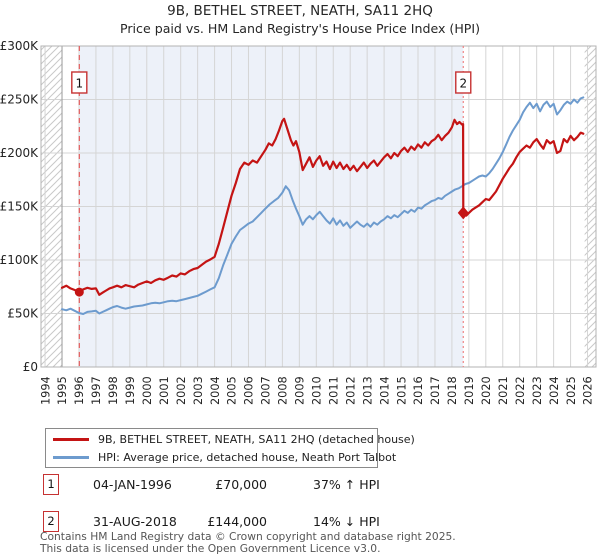  What do you see at coordinates (503, 390) in the screenshot?
I see `svg-text: 2021` at bounding box center [503, 390].